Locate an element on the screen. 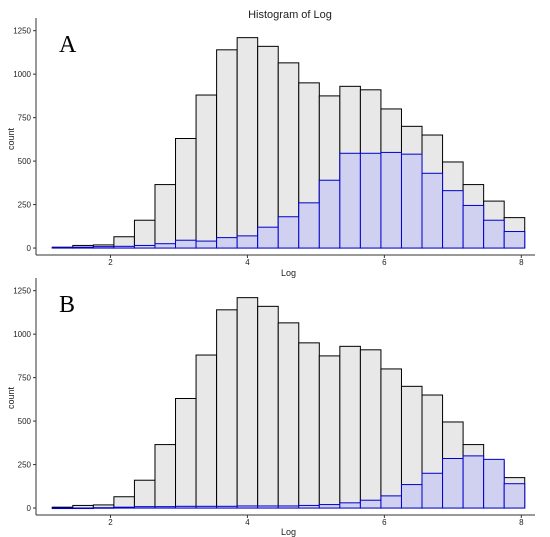 This screenshot has width=550, height=537. panel-label: B is located at coordinates (67, 305).